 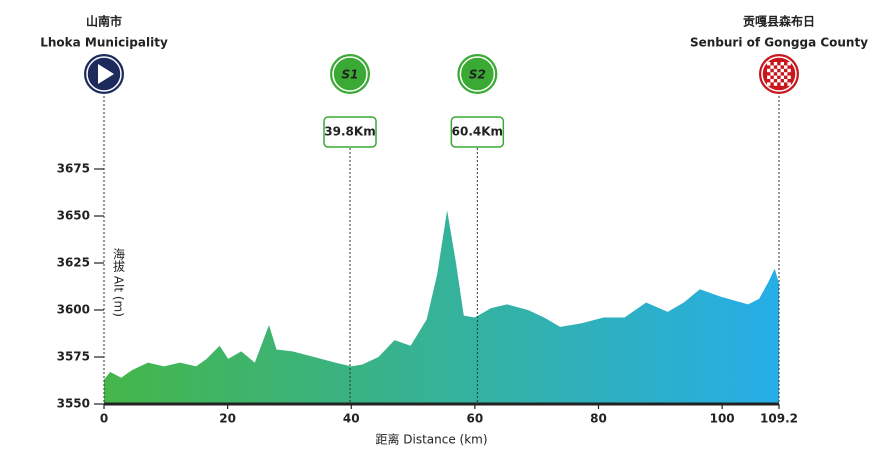 I want to click on x-axis-label: 距离 Distance (km), so click(x=431, y=439).